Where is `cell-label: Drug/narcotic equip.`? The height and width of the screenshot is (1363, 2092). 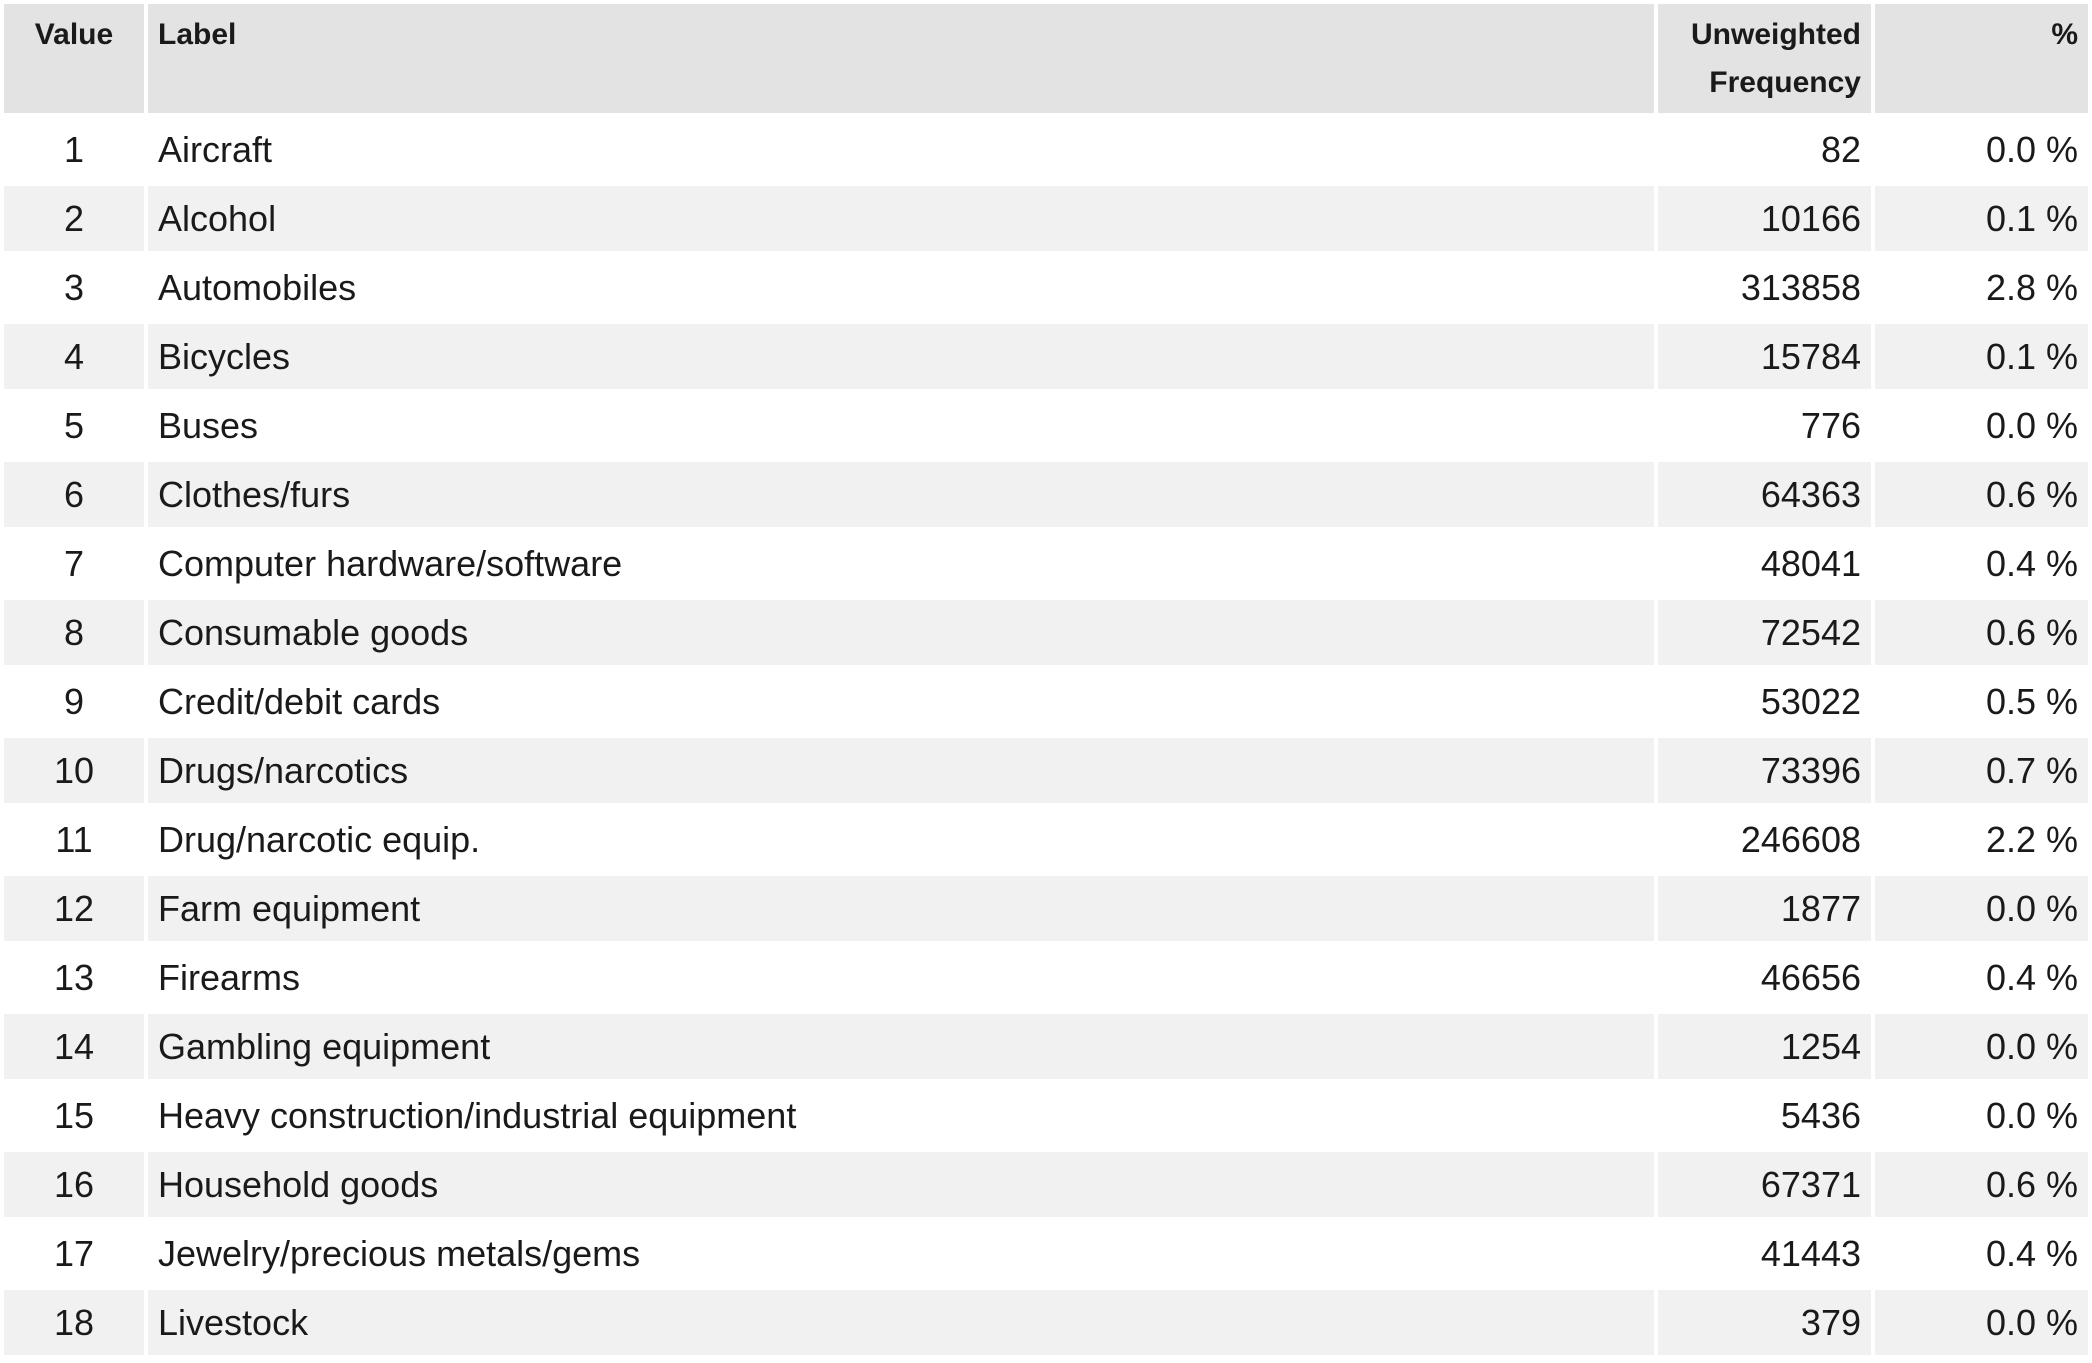
cell-label: Drug/narcotic equip. is located at coordinates (901, 839).